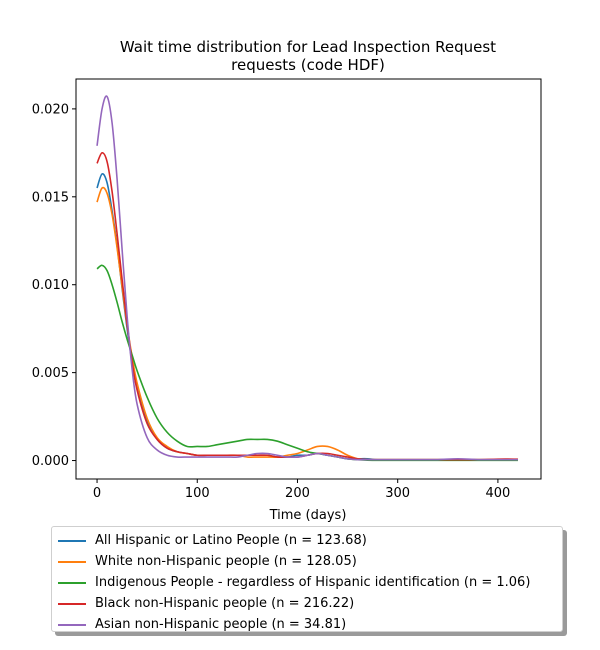  I want to click on x-axis: 0 100 200 300 400, so click(301, 490).